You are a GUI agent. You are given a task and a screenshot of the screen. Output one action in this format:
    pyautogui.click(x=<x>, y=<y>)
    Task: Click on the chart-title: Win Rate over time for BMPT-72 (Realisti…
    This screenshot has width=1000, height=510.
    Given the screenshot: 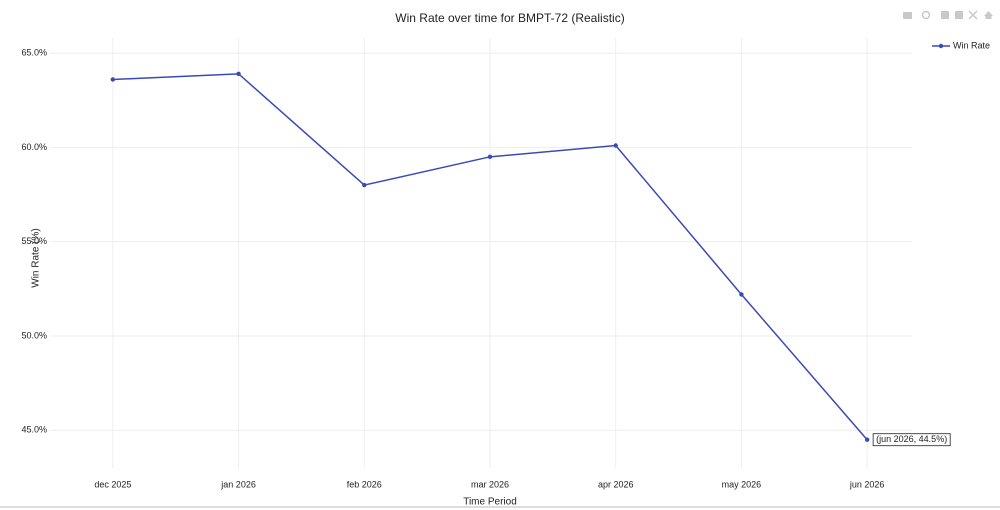 What is the action you would take?
    pyautogui.click(x=509, y=18)
    